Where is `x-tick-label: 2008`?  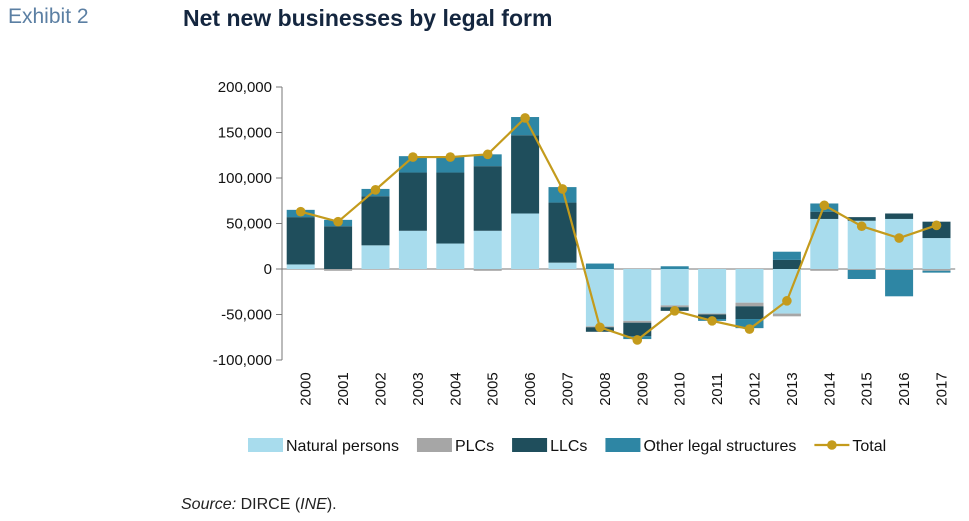
x-tick-label: 2008 is located at coordinates (605, 388).